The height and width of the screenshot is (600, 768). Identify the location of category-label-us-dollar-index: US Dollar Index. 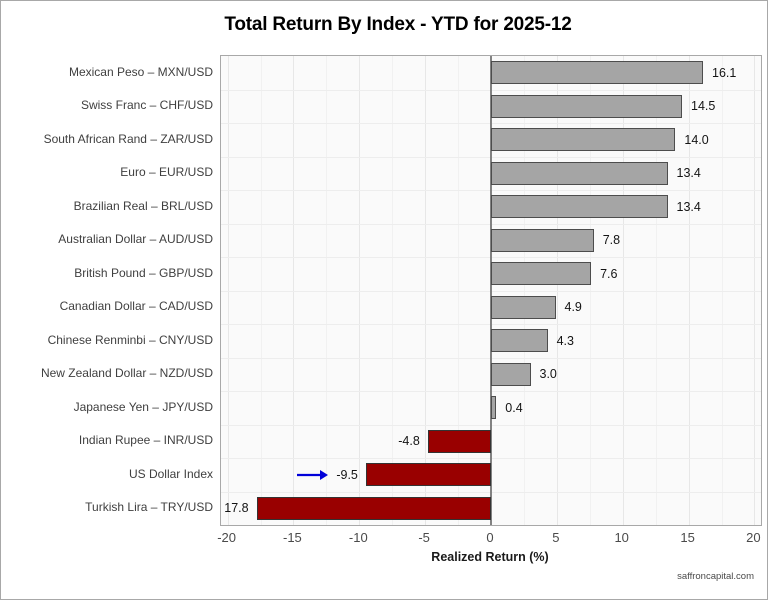
(170, 473).